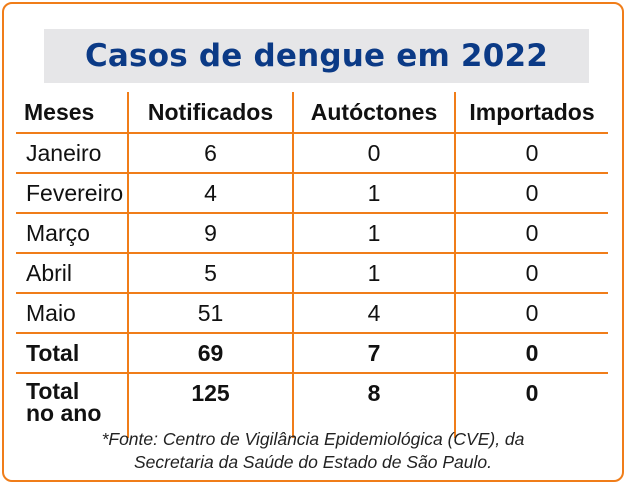 This screenshot has width=630, height=488. I want to click on total-year-importados: 0, so click(531, 405).